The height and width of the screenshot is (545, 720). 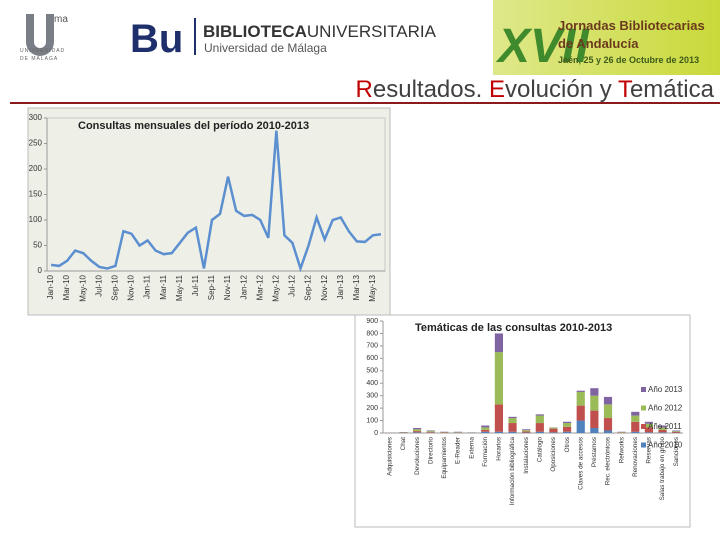 What do you see at coordinates (265, 48) in the screenshot?
I see `library-subtitle: Universidad de Málaga` at bounding box center [265, 48].